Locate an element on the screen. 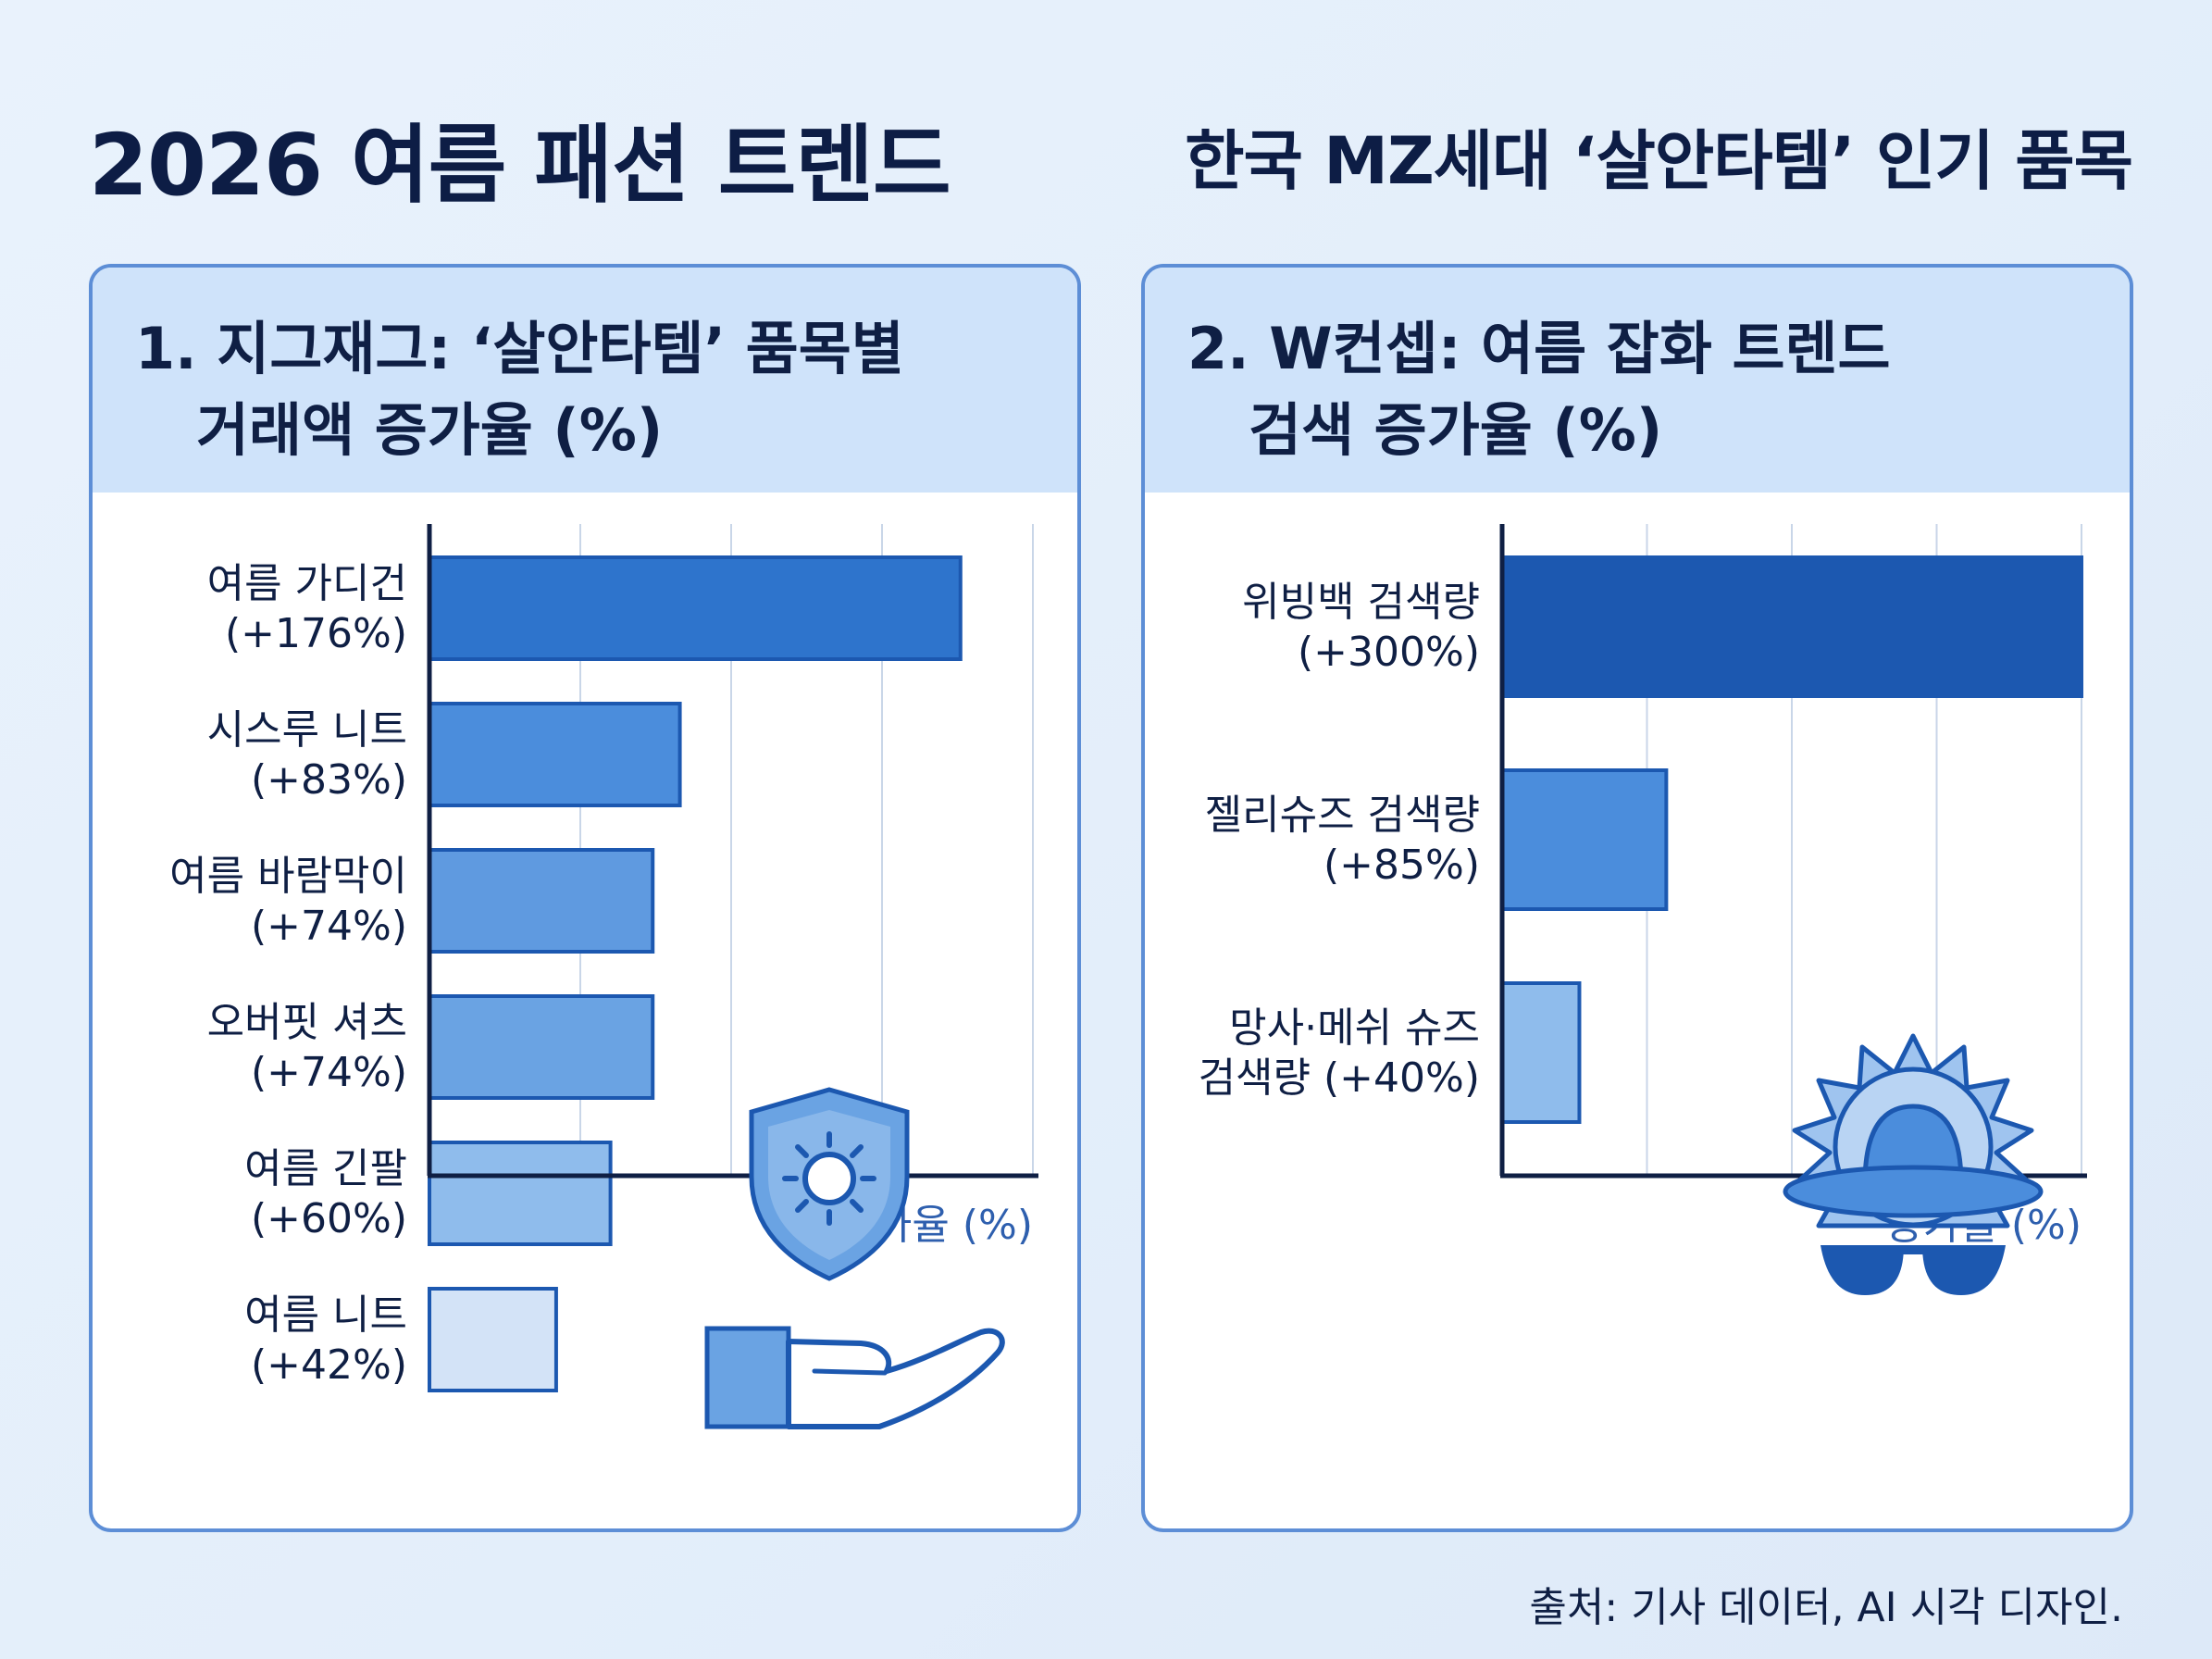 The height and width of the screenshot is (1659, 2212). panel-header: 2. W컨셉: 여름 잡화 트렌드 검색 증가율 (%) is located at coordinates (1637, 380).